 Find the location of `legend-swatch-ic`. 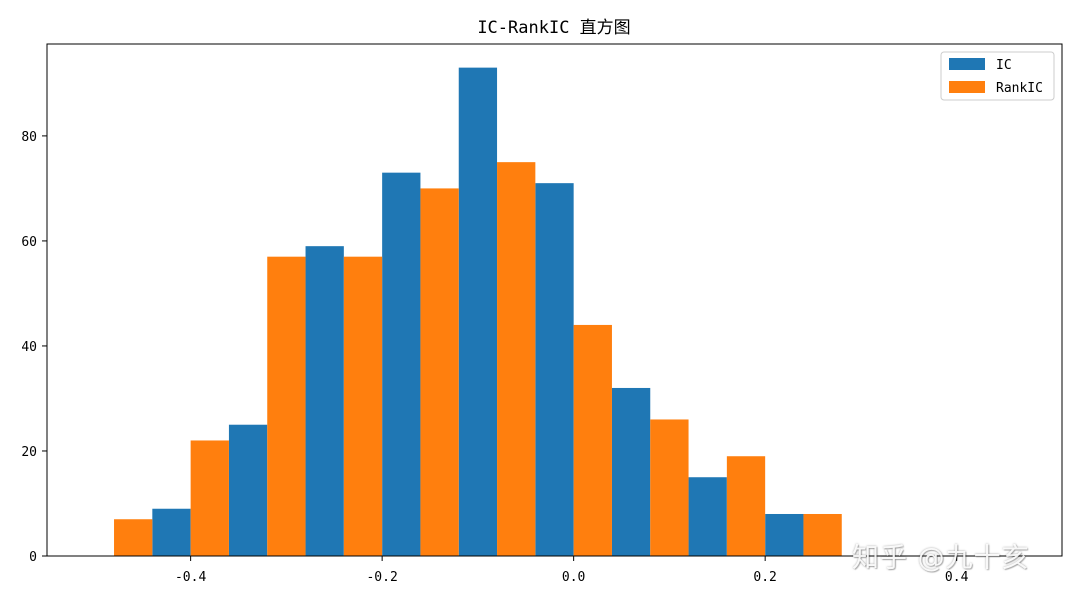

legend-swatch-ic is located at coordinates (967, 64).